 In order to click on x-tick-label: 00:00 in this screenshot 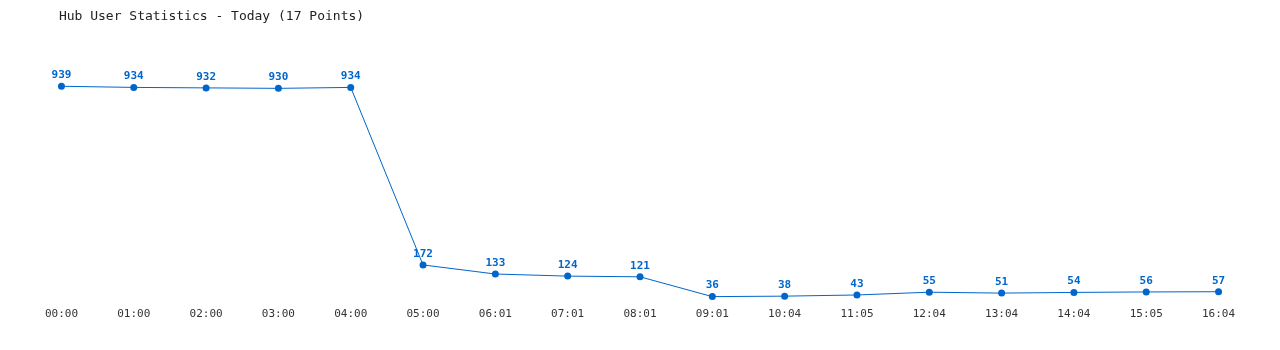, I will do `click(61, 313)`.